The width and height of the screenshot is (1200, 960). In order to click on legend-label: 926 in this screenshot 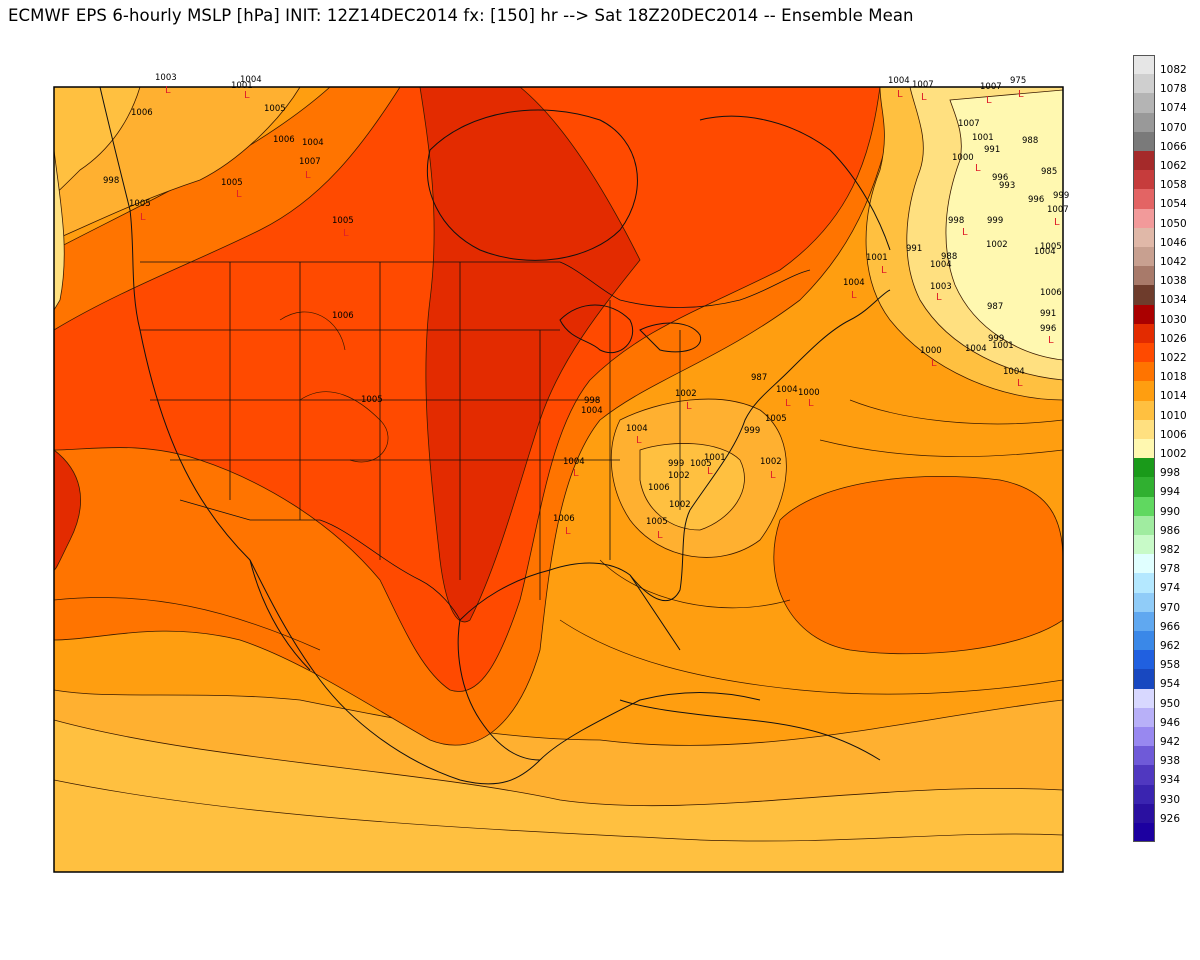, I will do `click(1170, 818)`.